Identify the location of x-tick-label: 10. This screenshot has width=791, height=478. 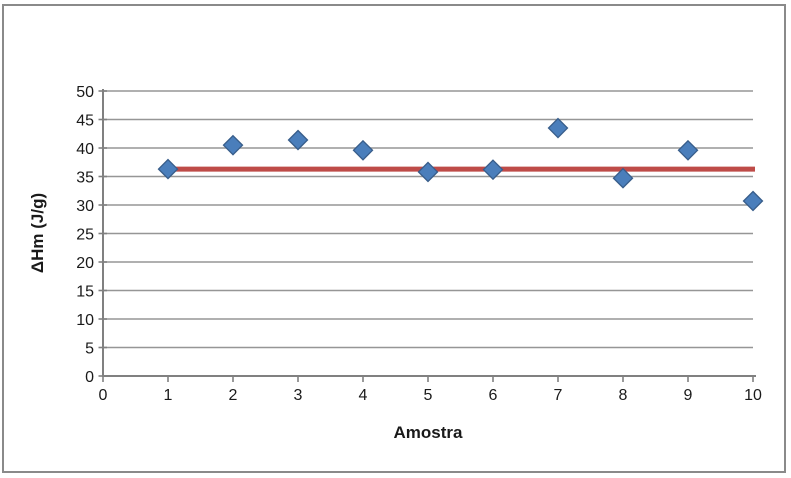
(753, 395).